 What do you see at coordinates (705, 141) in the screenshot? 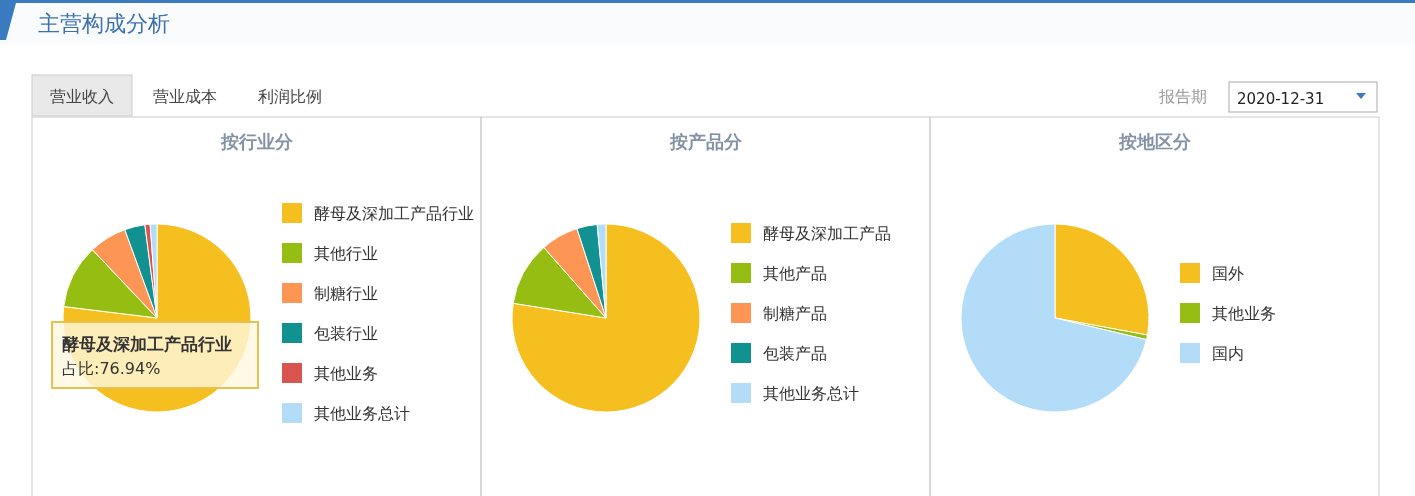
I see `chart-title: 按产品分` at bounding box center [705, 141].